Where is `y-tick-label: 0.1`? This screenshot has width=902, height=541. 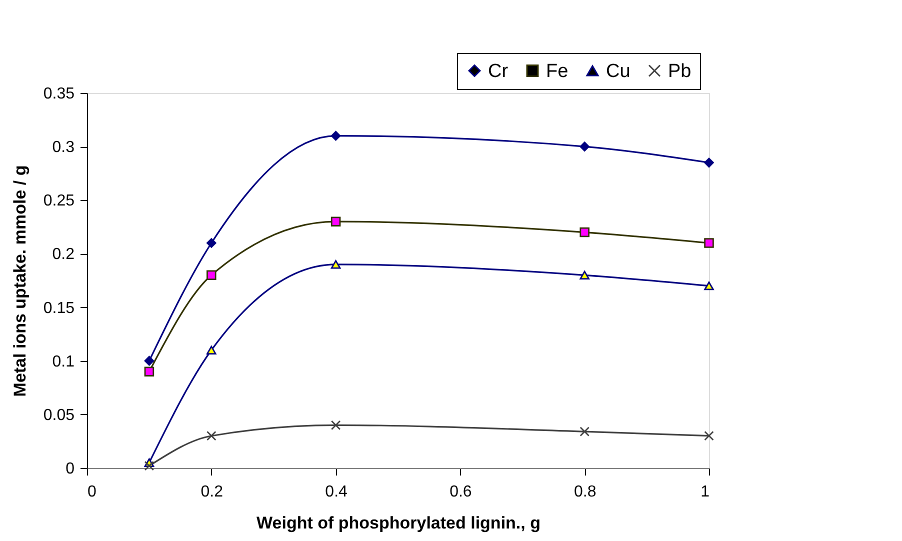 y-tick-label: 0.1 is located at coordinates (63, 361).